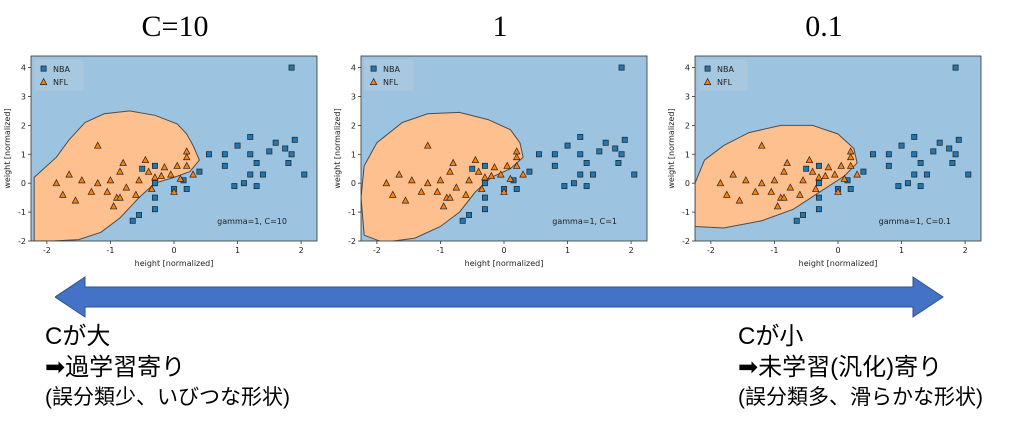 Image resolution: width=1024 pixels, height=426 pixels. What do you see at coordinates (23, 183) in the screenshot?
I see `y-tick-label: 0` at bounding box center [23, 183].